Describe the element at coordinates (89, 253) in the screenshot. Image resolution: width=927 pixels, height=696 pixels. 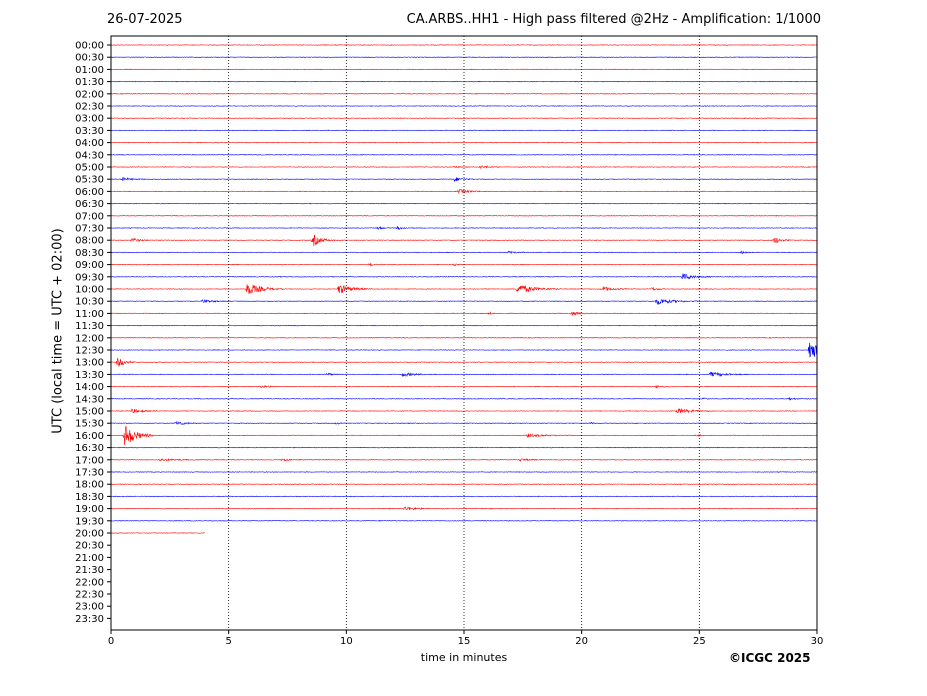
I see `y-tick-label: 08:30` at that location.